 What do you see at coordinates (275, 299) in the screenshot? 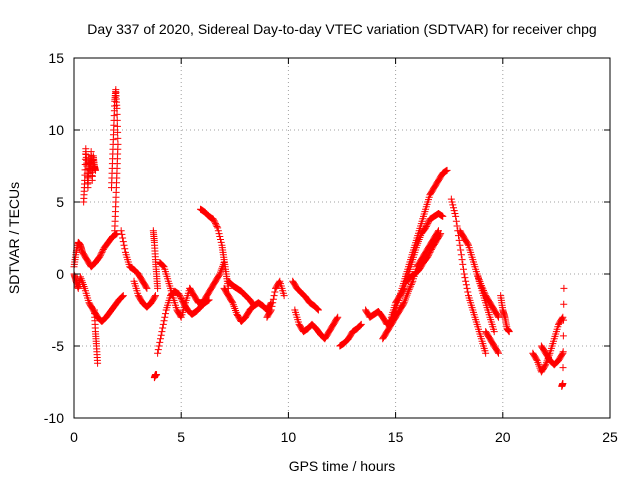
I see `series-arc-9h` at bounding box center [275, 299].